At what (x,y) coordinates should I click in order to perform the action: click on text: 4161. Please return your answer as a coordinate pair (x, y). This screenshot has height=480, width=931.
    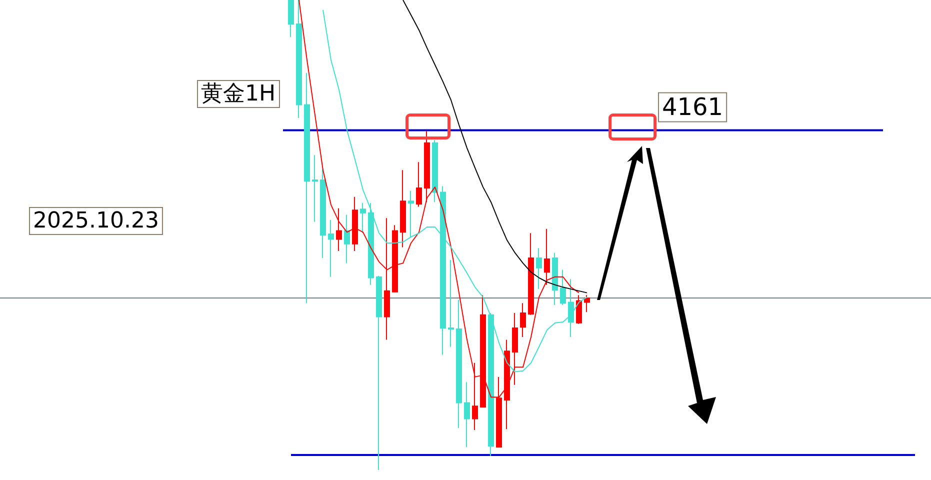
    Looking at the image, I should click on (693, 107).